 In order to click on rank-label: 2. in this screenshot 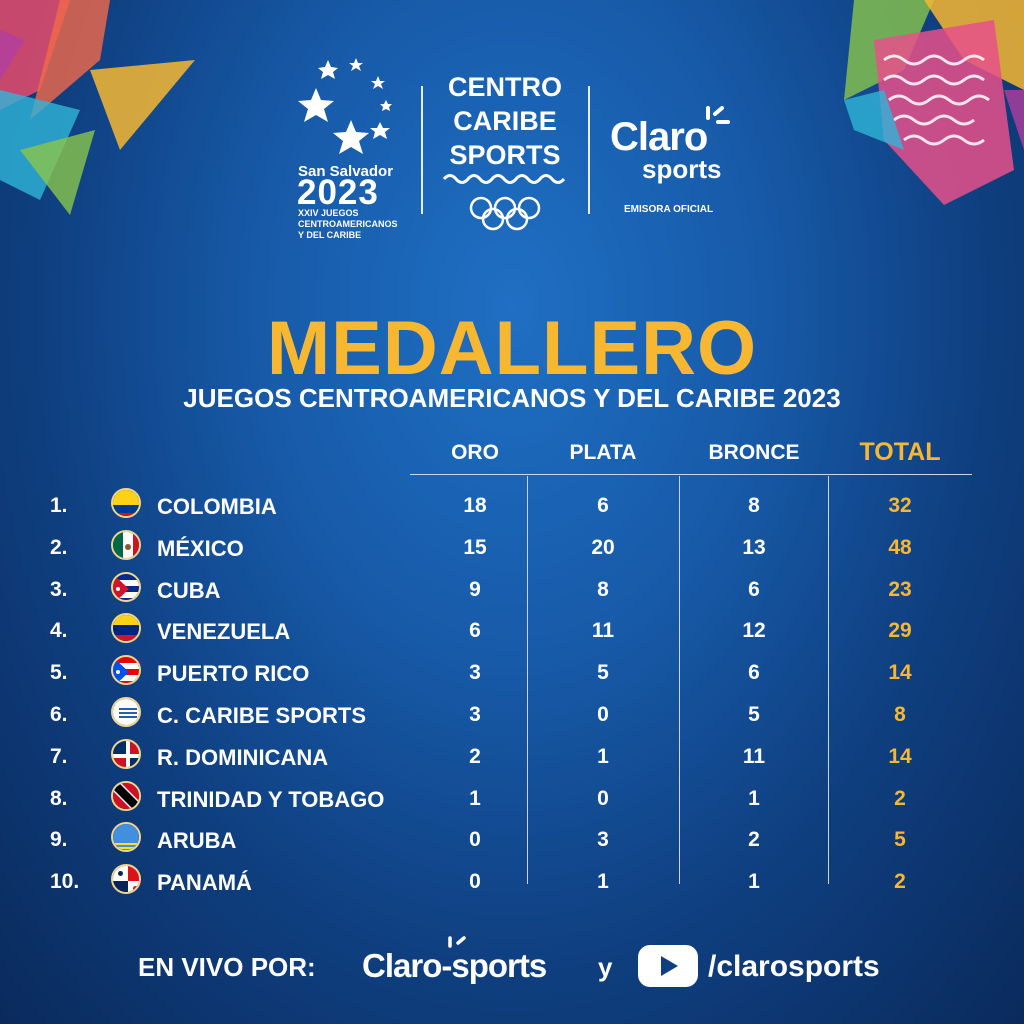, I will do `click(59, 547)`.